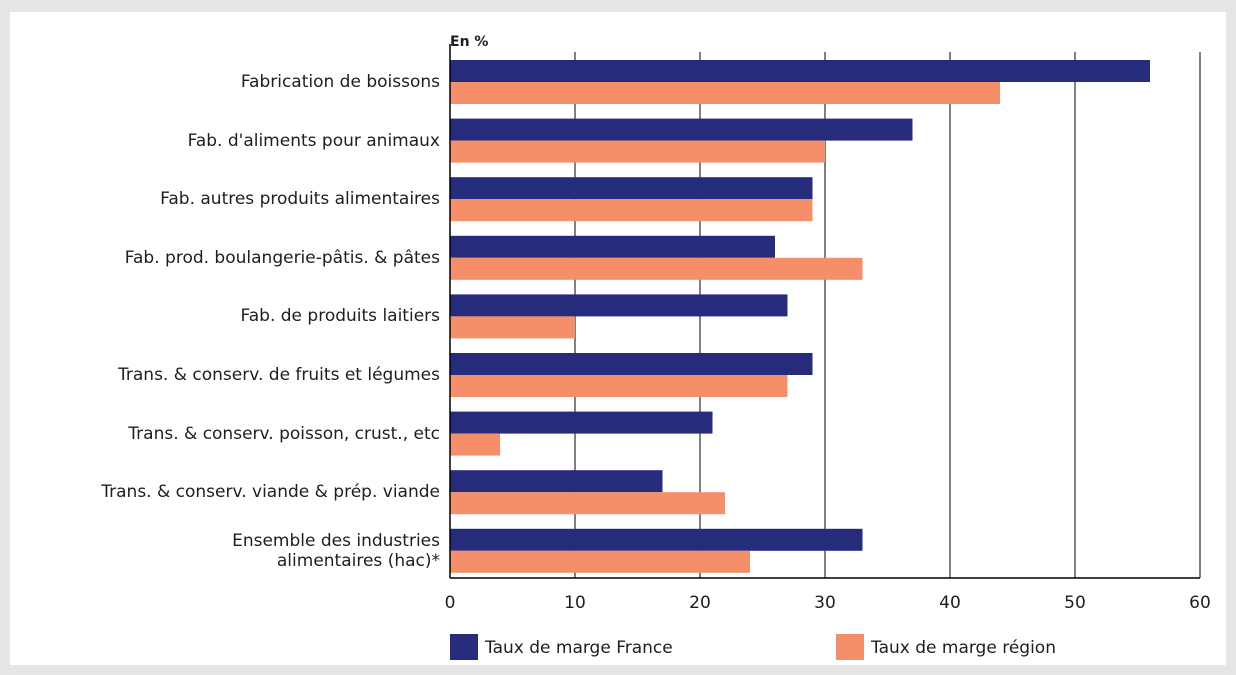  What do you see at coordinates (469, 42) in the screenshot?
I see `axis-unit: En %` at bounding box center [469, 42].